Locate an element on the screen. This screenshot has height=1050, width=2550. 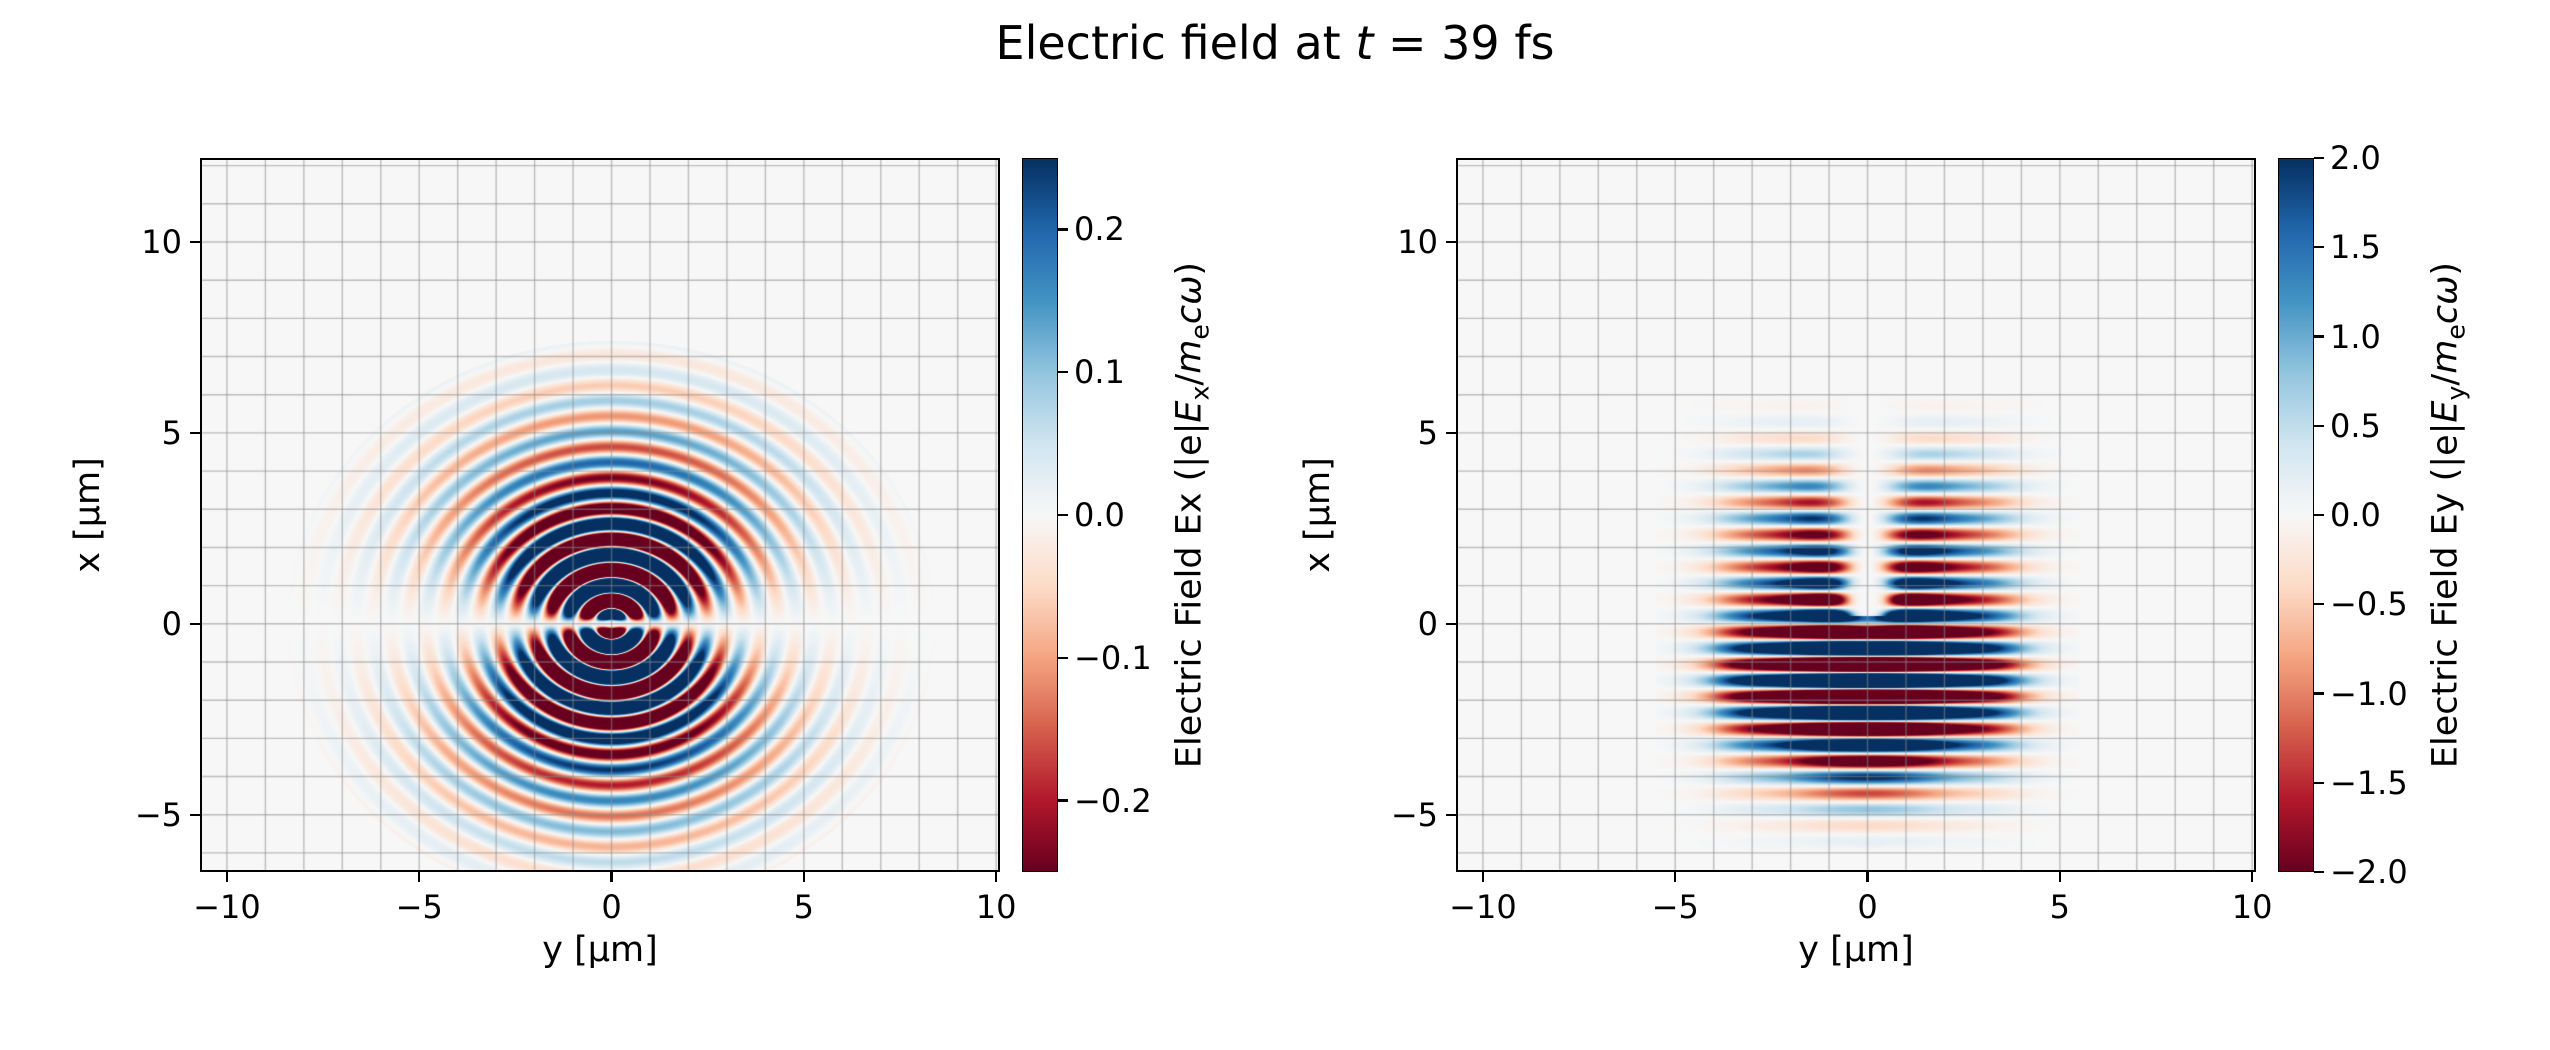
colorbar-tick-label: 1.5 is located at coordinates (2355, 247).